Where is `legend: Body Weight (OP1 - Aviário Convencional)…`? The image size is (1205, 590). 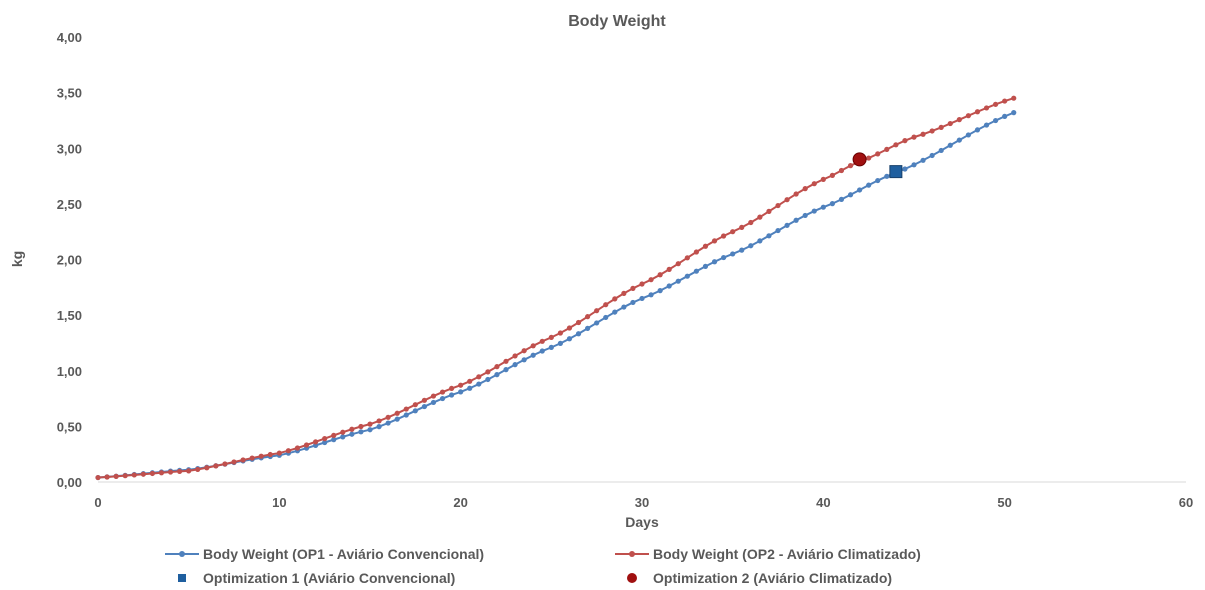 legend: Body Weight (OP1 - Aviário Convencional)… is located at coordinates (615, 566).